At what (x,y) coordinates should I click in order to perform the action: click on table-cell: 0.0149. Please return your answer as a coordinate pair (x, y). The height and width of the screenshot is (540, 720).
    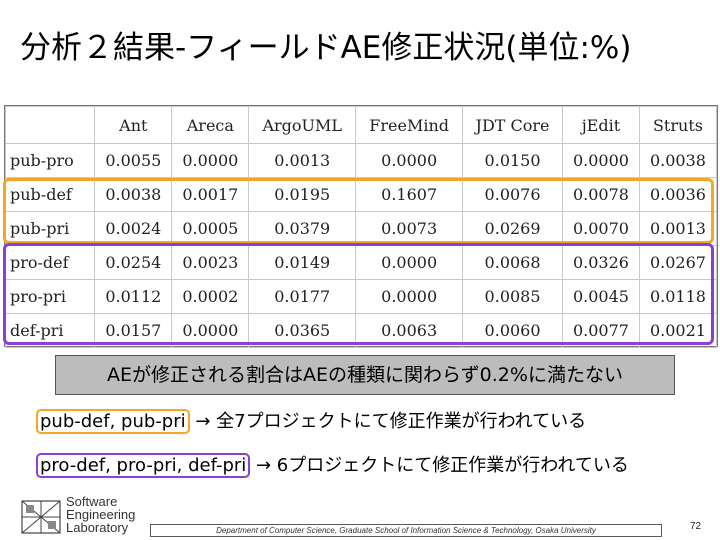
    Looking at the image, I should click on (302, 262).